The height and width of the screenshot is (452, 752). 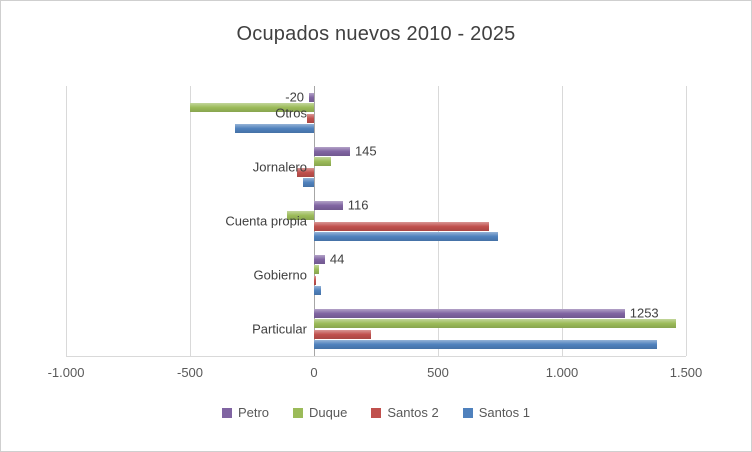 What do you see at coordinates (686, 372) in the screenshot?
I see `x-axis-tick-label: 1.500` at bounding box center [686, 372].